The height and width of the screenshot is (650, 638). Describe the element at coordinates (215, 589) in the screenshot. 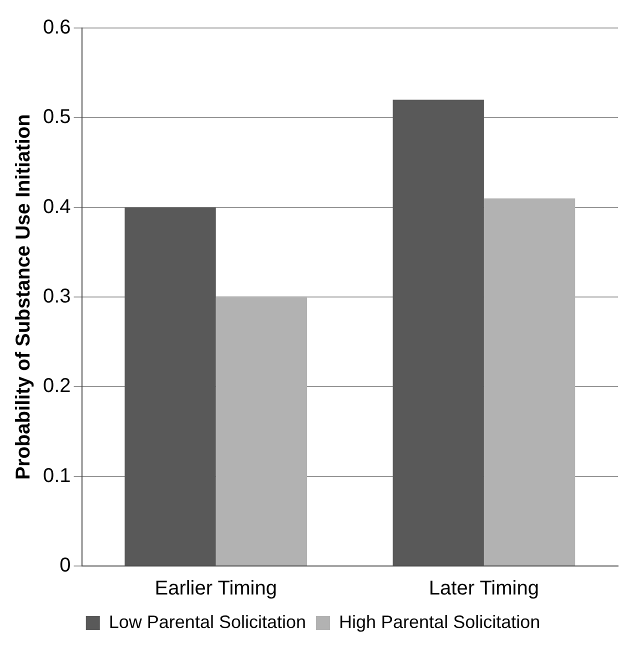

I see `x-tick-label: Earlier Timing` at that location.